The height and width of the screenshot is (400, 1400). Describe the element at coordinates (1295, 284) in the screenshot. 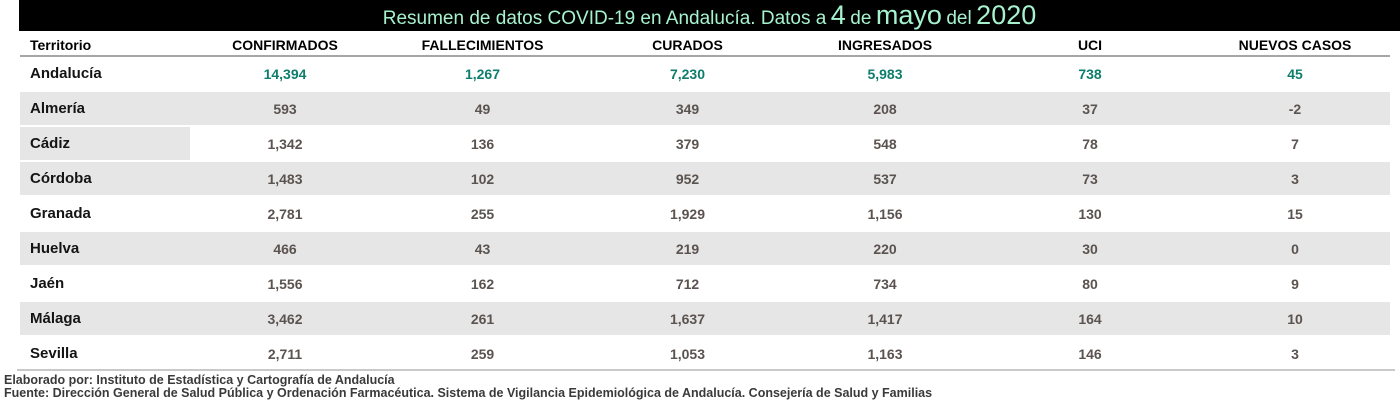

I see `cell-nuevos-casos: 9` at that location.